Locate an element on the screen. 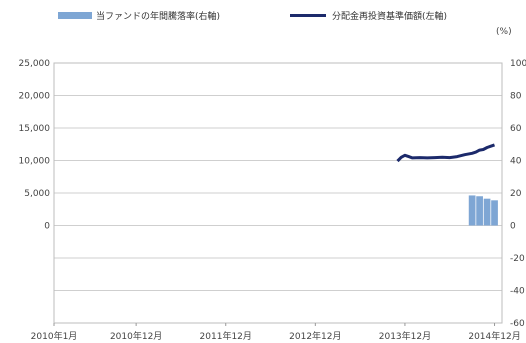 This screenshot has height=343, width=526. right-axis: 100 80 60 40 20 0 -20 -40 -60 is located at coordinates (518, 194).